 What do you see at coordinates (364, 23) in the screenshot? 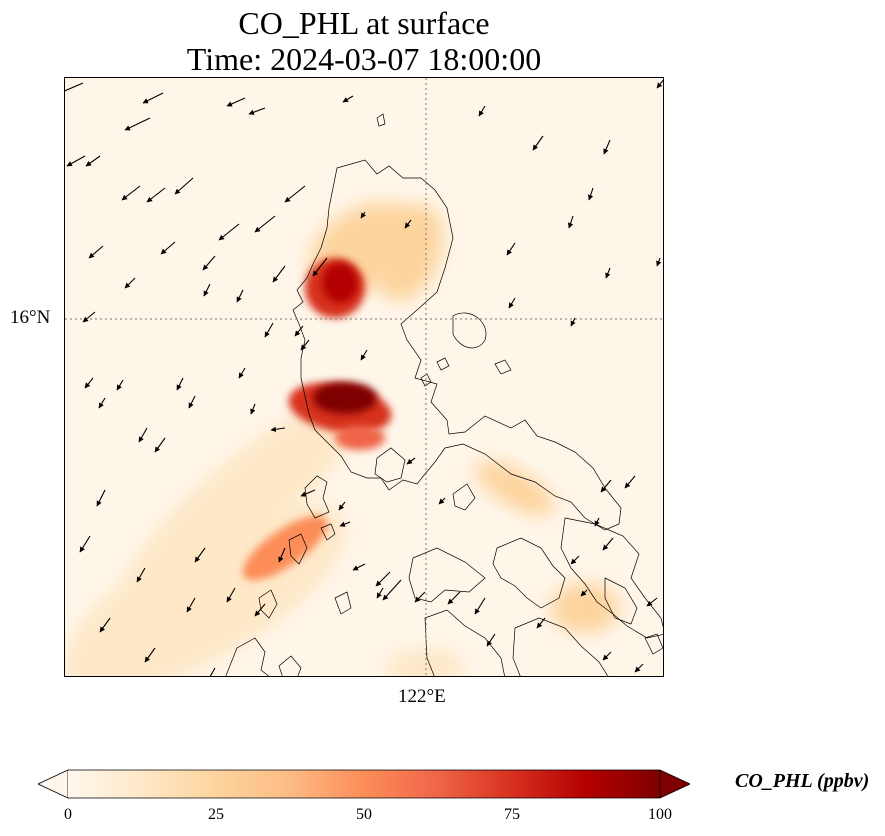
I see `map-title: CO_PHL at surface` at bounding box center [364, 23].